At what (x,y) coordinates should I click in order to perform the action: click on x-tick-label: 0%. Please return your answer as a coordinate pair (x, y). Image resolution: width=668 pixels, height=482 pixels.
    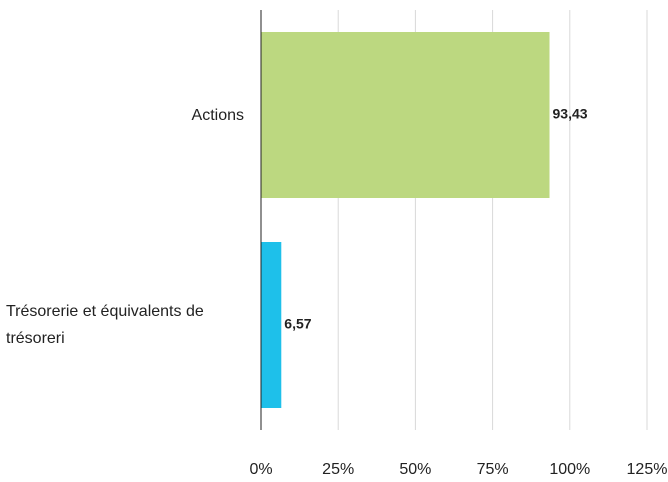
    Looking at the image, I should click on (260, 469).